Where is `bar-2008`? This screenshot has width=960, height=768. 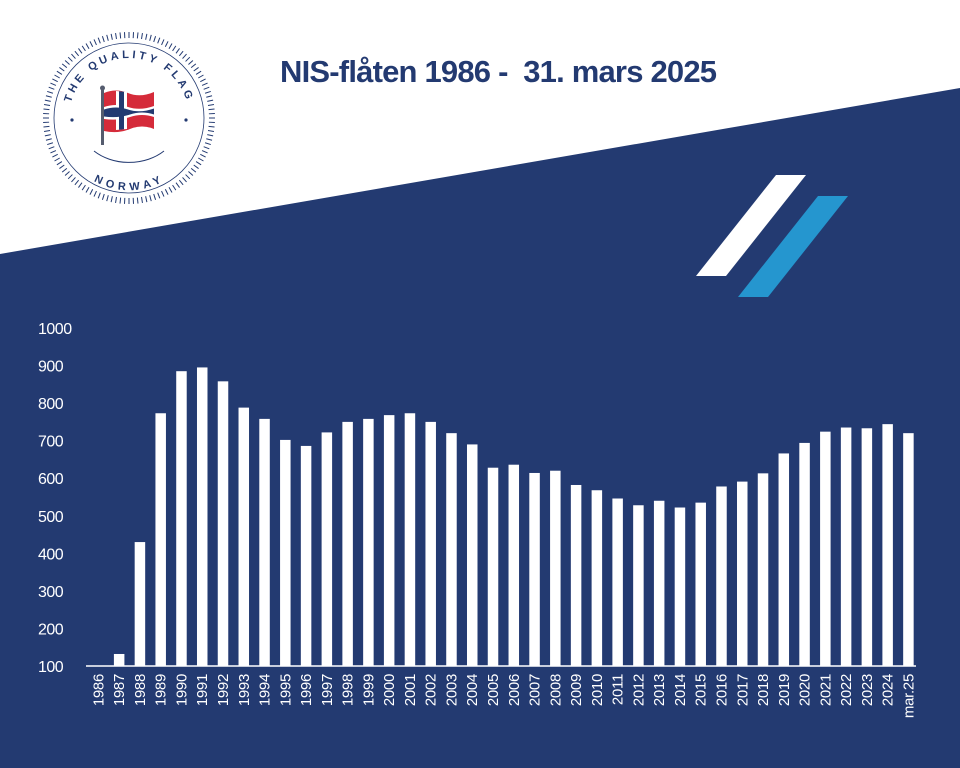
bar-2008 is located at coordinates (555, 568).